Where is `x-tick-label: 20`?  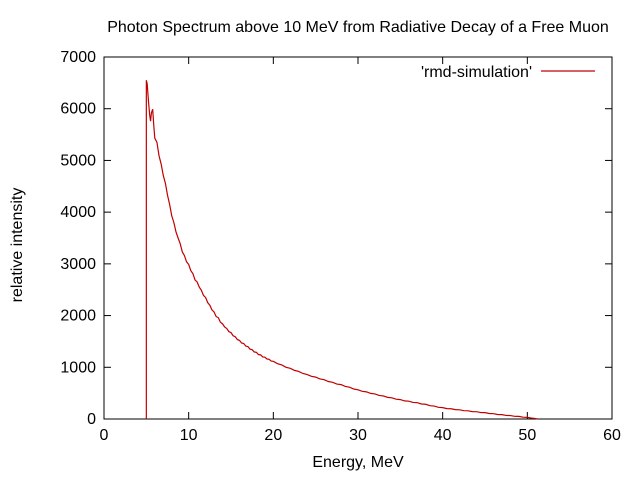
x-tick-label: 20 is located at coordinates (273, 435).